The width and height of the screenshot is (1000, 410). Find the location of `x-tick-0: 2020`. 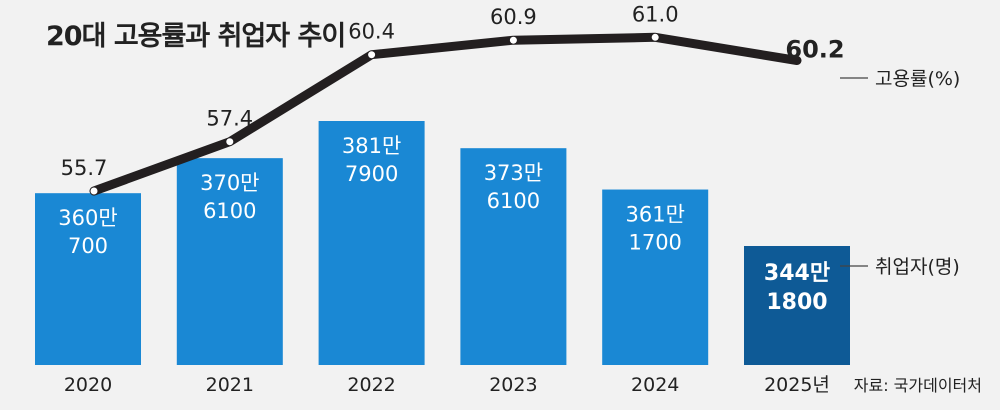

x-tick-0: 2020 is located at coordinates (88, 385).